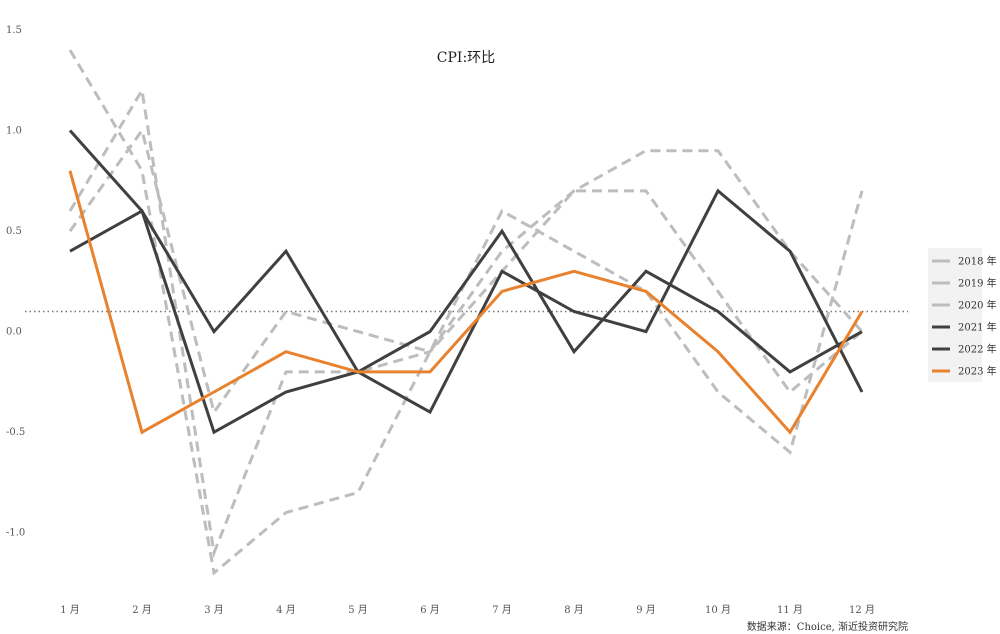  I want to click on x-tick-label: 2 月, so click(142, 610).